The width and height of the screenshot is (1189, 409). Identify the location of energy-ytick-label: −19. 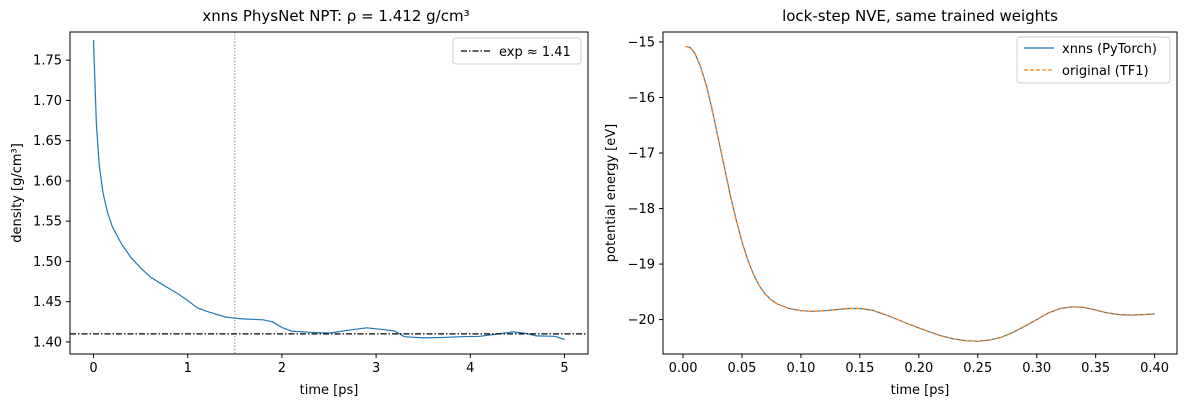
(641, 265).